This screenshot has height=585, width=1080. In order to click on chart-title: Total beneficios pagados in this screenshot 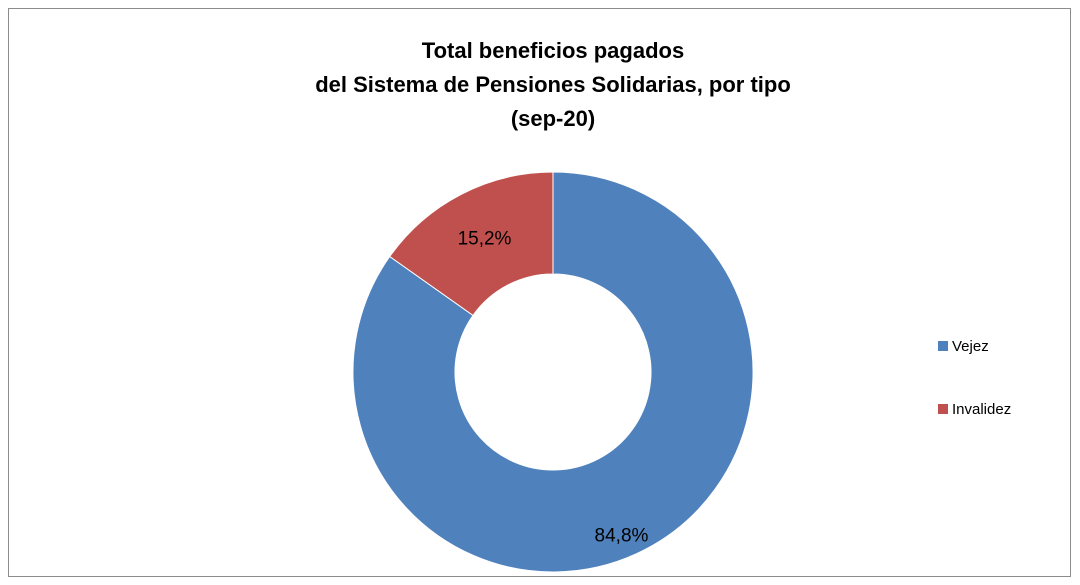, I will do `click(553, 50)`.